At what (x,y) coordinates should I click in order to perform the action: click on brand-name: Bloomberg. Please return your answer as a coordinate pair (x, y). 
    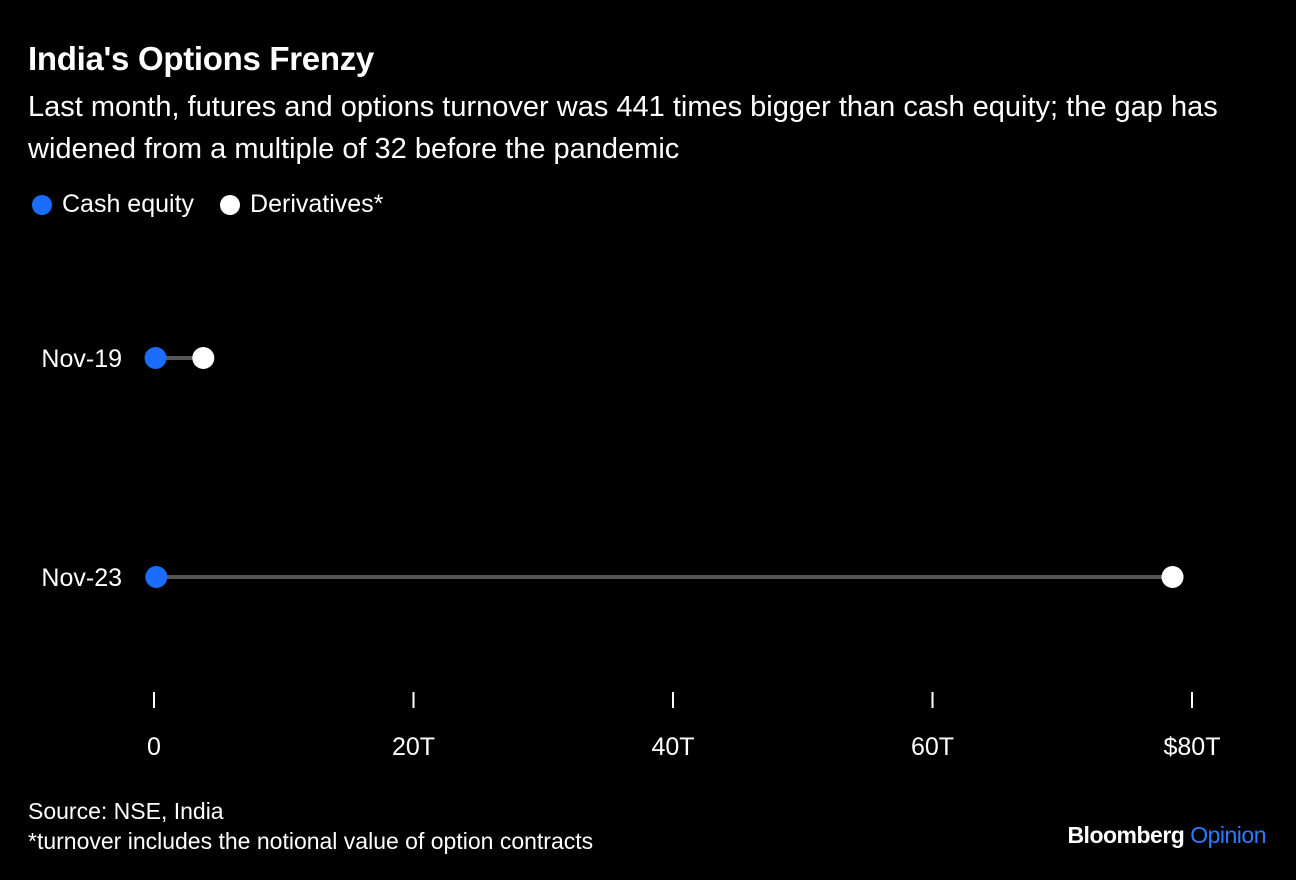
    Looking at the image, I should click on (1126, 835).